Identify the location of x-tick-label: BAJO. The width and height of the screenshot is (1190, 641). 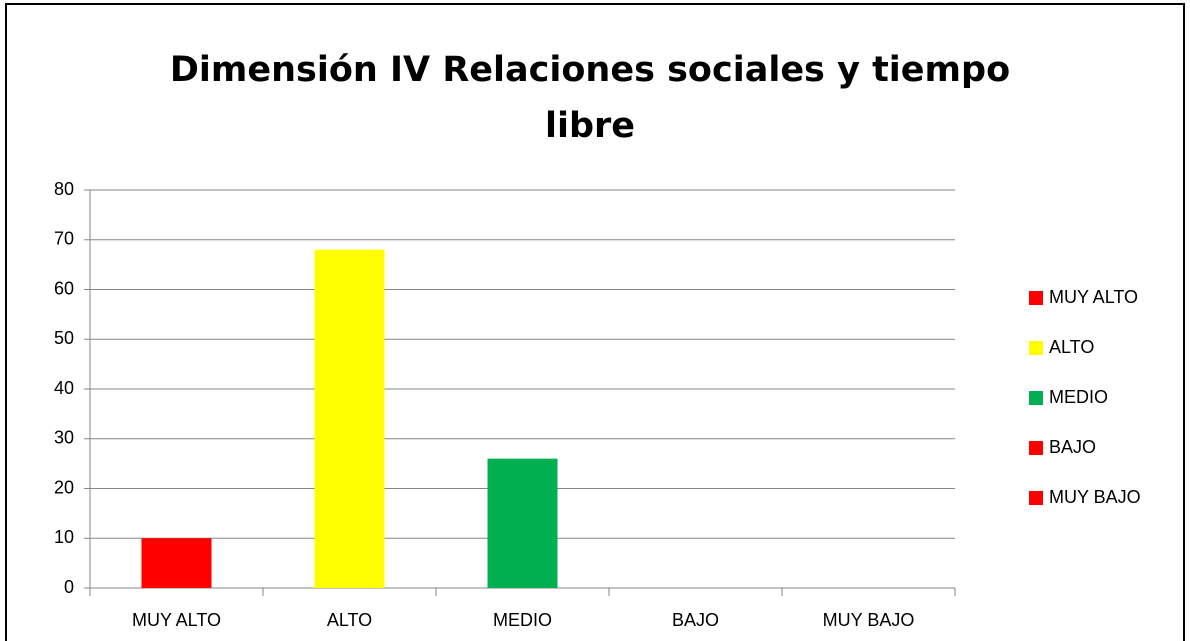
(695, 620).